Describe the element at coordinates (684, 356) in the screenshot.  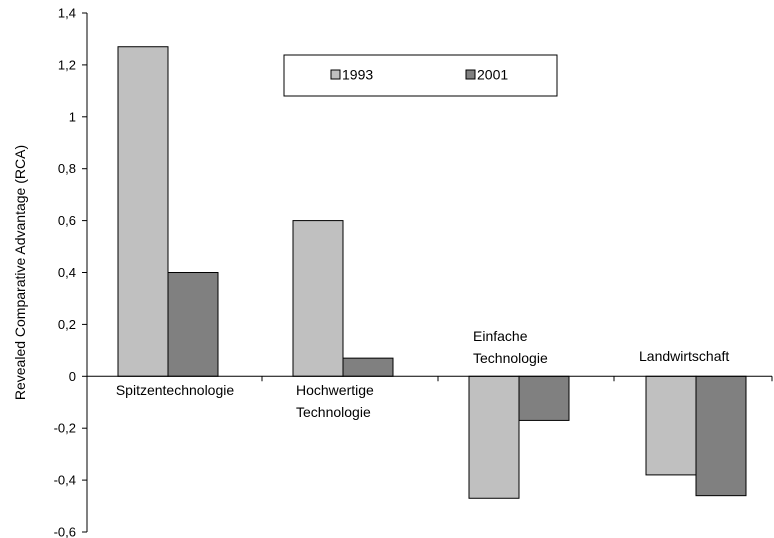
I see `category-label-3: Landwirtschaft` at that location.